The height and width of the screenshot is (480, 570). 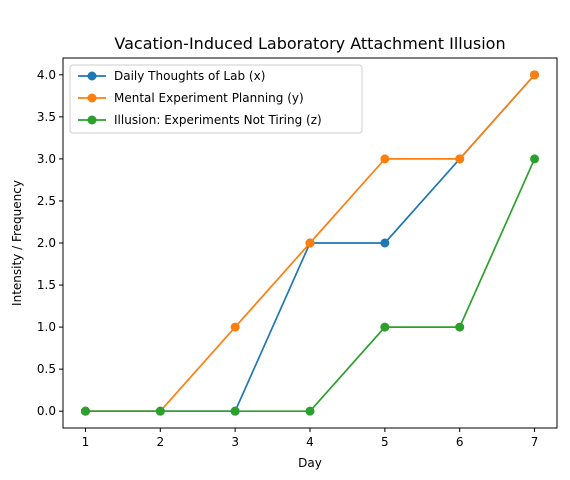 What do you see at coordinates (310, 442) in the screenshot?
I see `x-tick-label: 4` at bounding box center [310, 442].